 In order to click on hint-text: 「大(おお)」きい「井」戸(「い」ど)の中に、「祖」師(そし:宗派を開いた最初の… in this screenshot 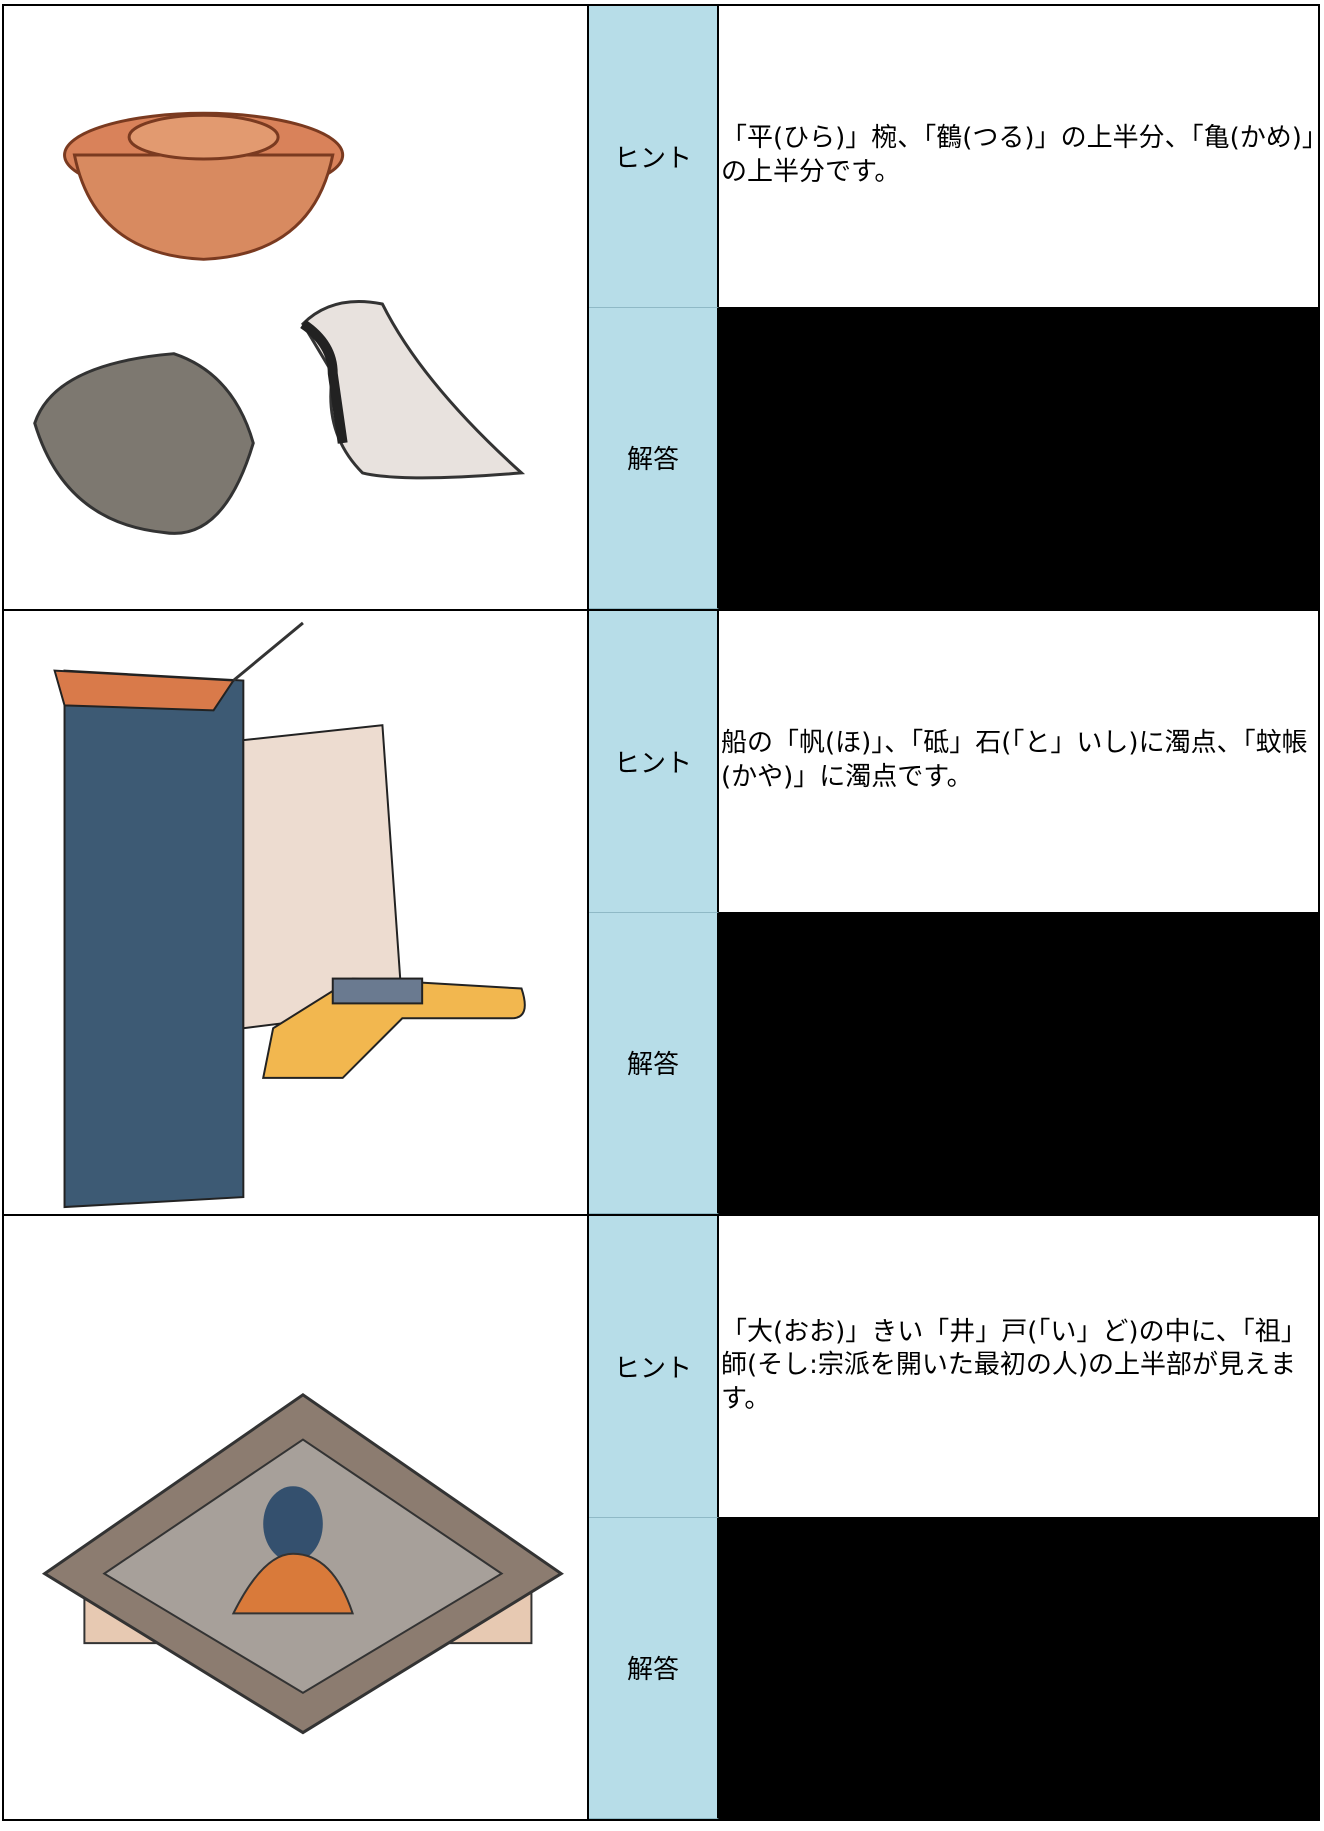, I will do `click(1018, 1367)`.